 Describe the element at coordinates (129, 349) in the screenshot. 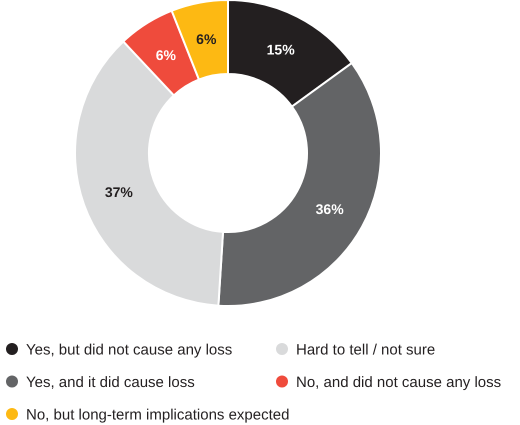

I see `legend-label: Yes, but did not cause any loss` at that location.